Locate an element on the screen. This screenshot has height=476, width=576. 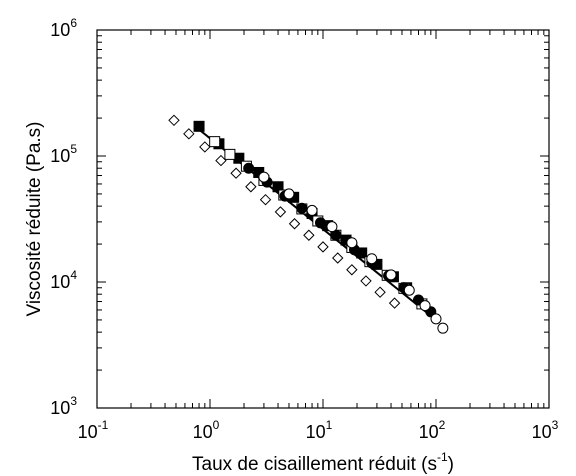
x-tick-label: 10¹ is located at coordinates (319, 430).